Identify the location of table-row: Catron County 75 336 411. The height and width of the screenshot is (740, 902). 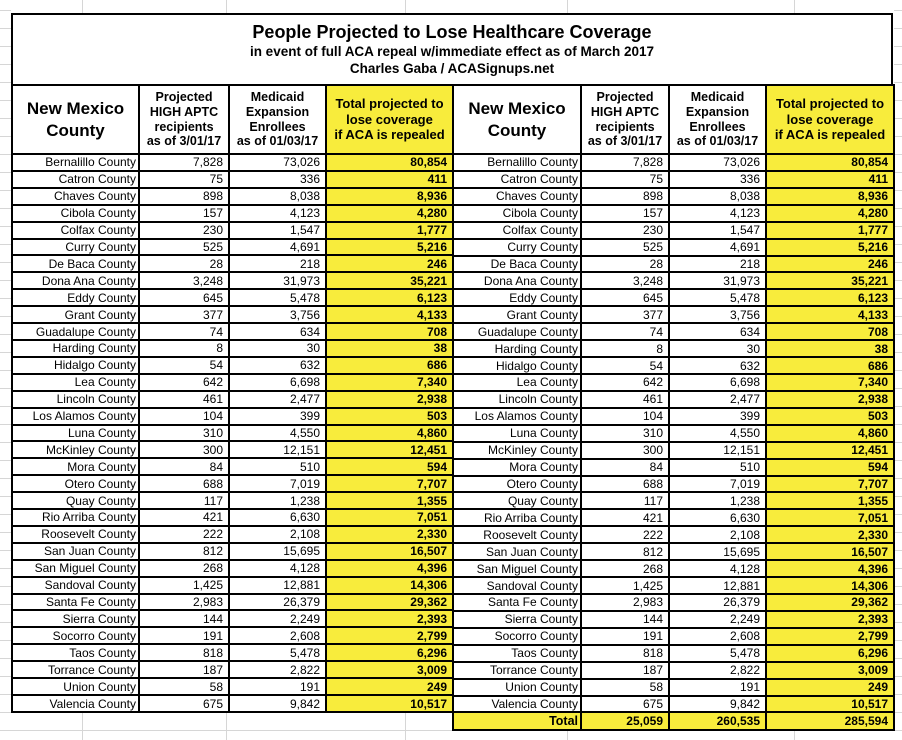
(673, 179).